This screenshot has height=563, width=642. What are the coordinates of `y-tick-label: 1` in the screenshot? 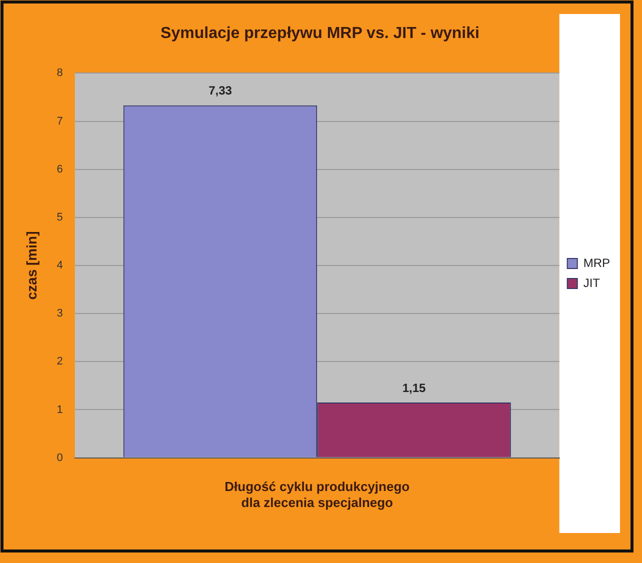 It's located at (59, 410).